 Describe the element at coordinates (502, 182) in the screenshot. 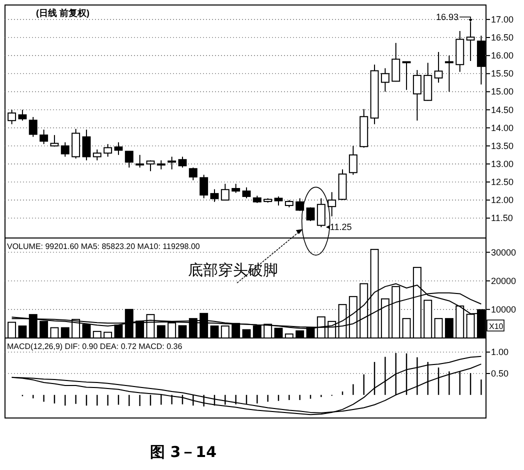

I see `y-tick-label: 12.50` at that location.